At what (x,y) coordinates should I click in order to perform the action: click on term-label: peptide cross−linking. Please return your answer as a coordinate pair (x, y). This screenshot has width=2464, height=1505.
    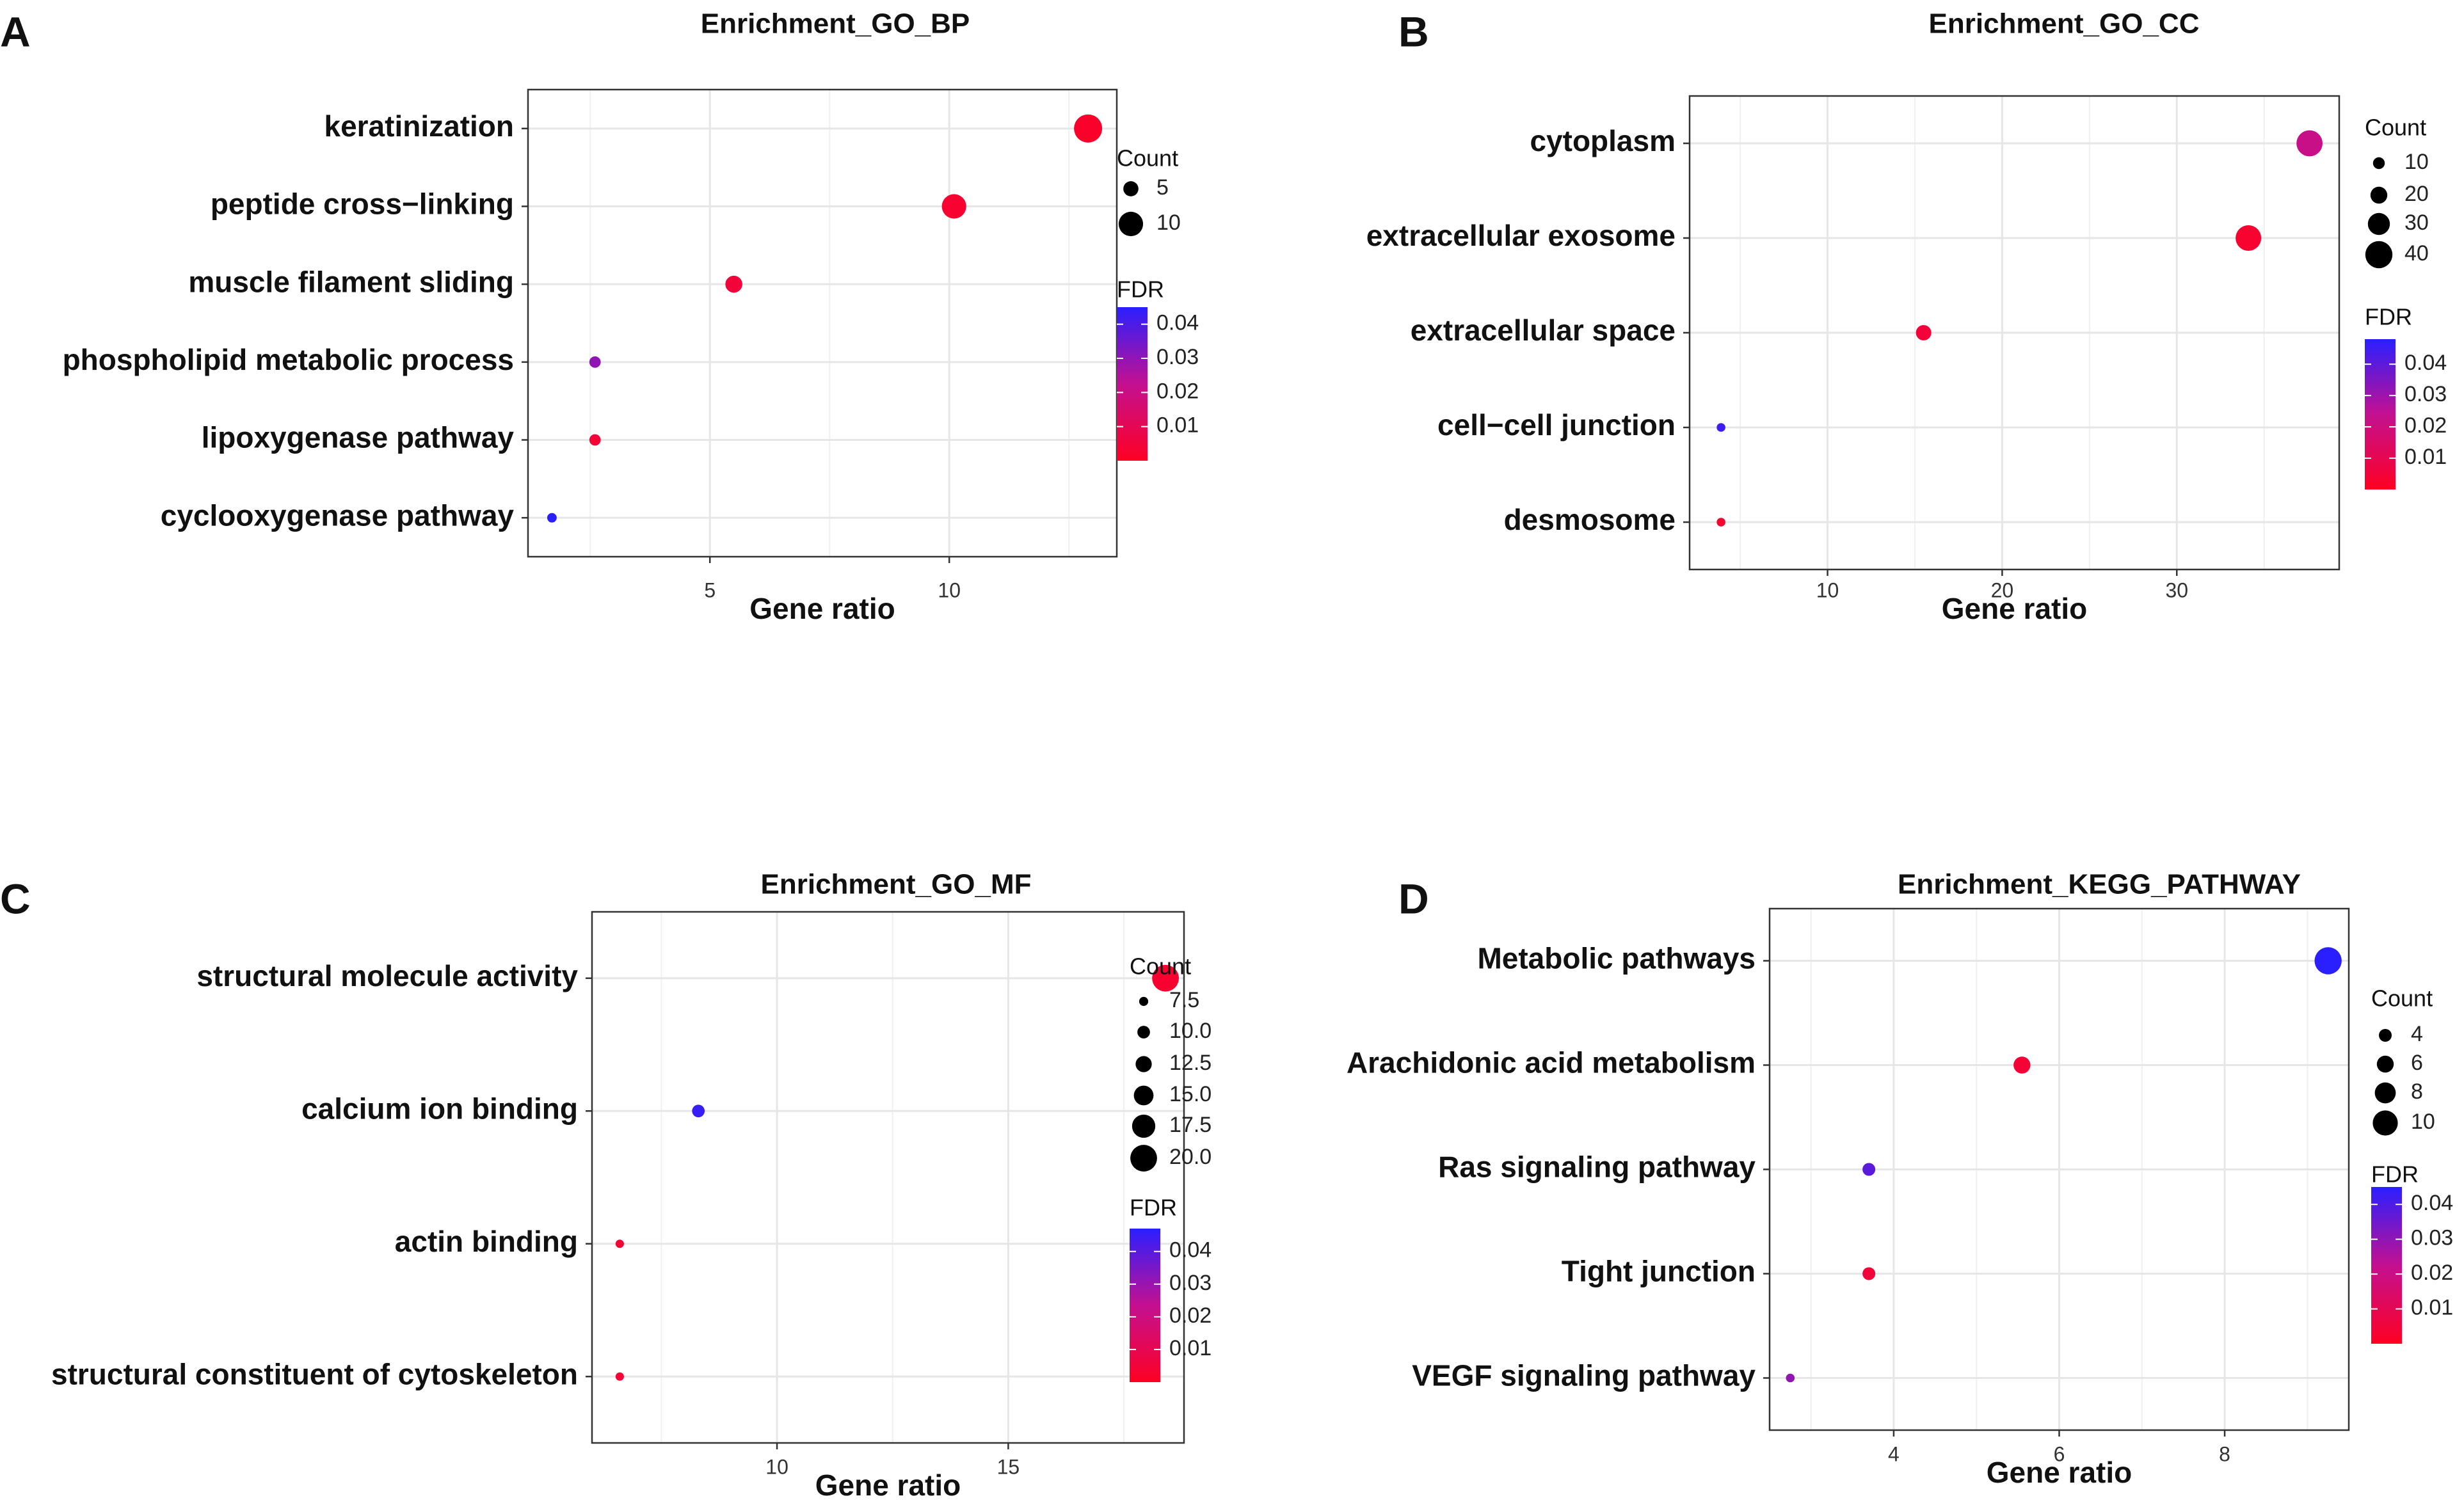
    Looking at the image, I should click on (362, 204).